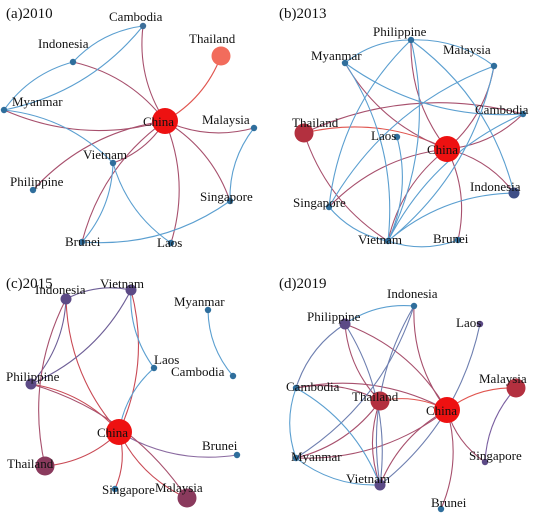 Image resolution: width=550 pixels, height=522 pixels. Describe the element at coordinates (48, 341) in the screenshot. I see `edge-indonesia-philippine` at that location.